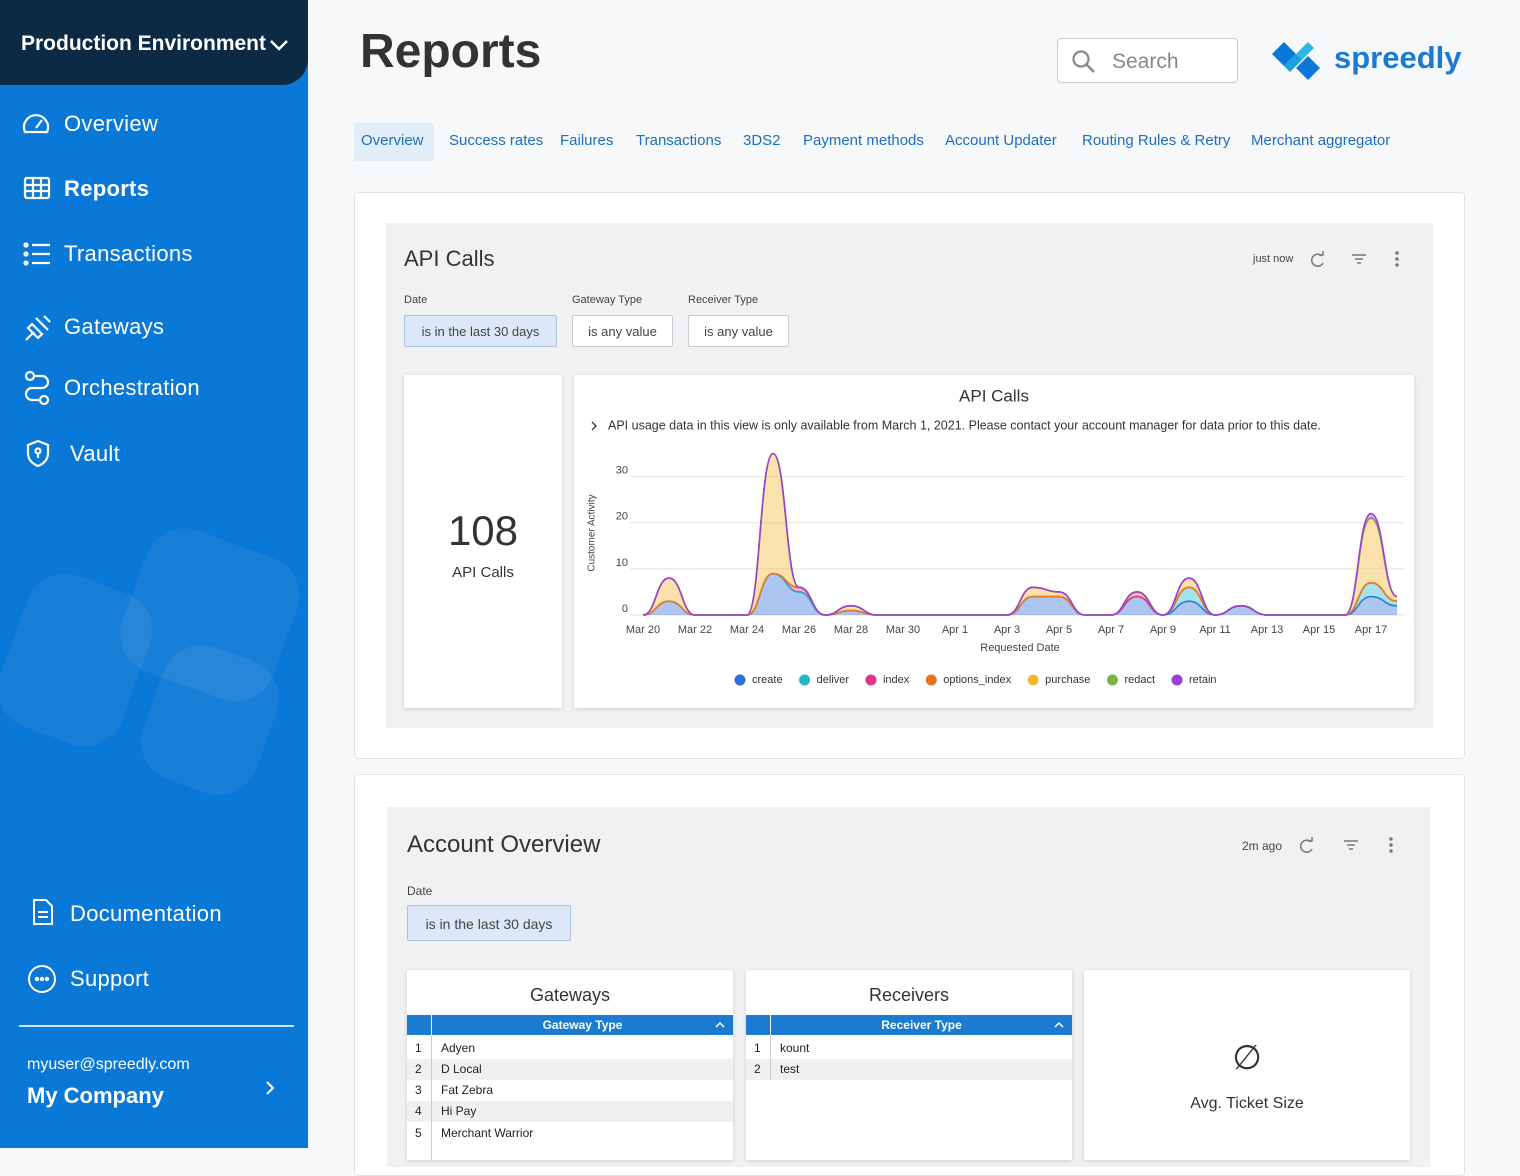  I want to click on tile-title: API Calls, so click(449, 258).